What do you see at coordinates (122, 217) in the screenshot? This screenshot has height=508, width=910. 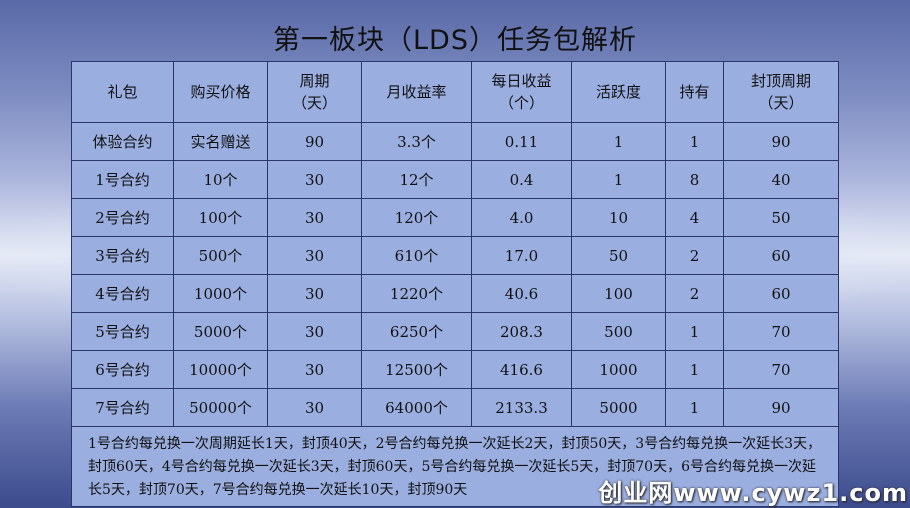 I see `table-cell: 2号合约` at bounding box center [122, 217].